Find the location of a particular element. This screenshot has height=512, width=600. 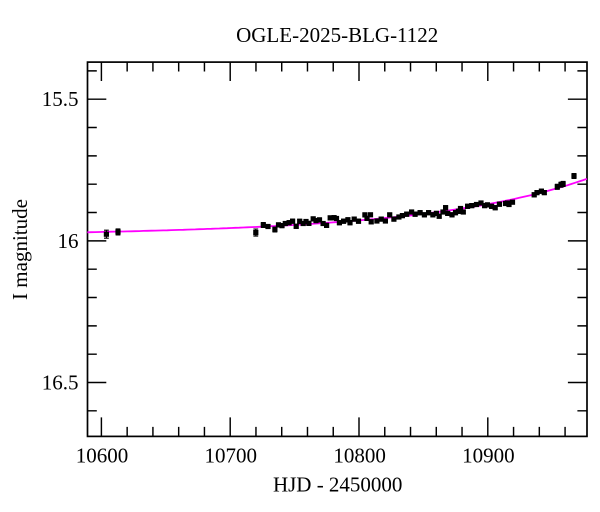

svg-text: HJD - 2450000 is located at coordinates (338, 485).